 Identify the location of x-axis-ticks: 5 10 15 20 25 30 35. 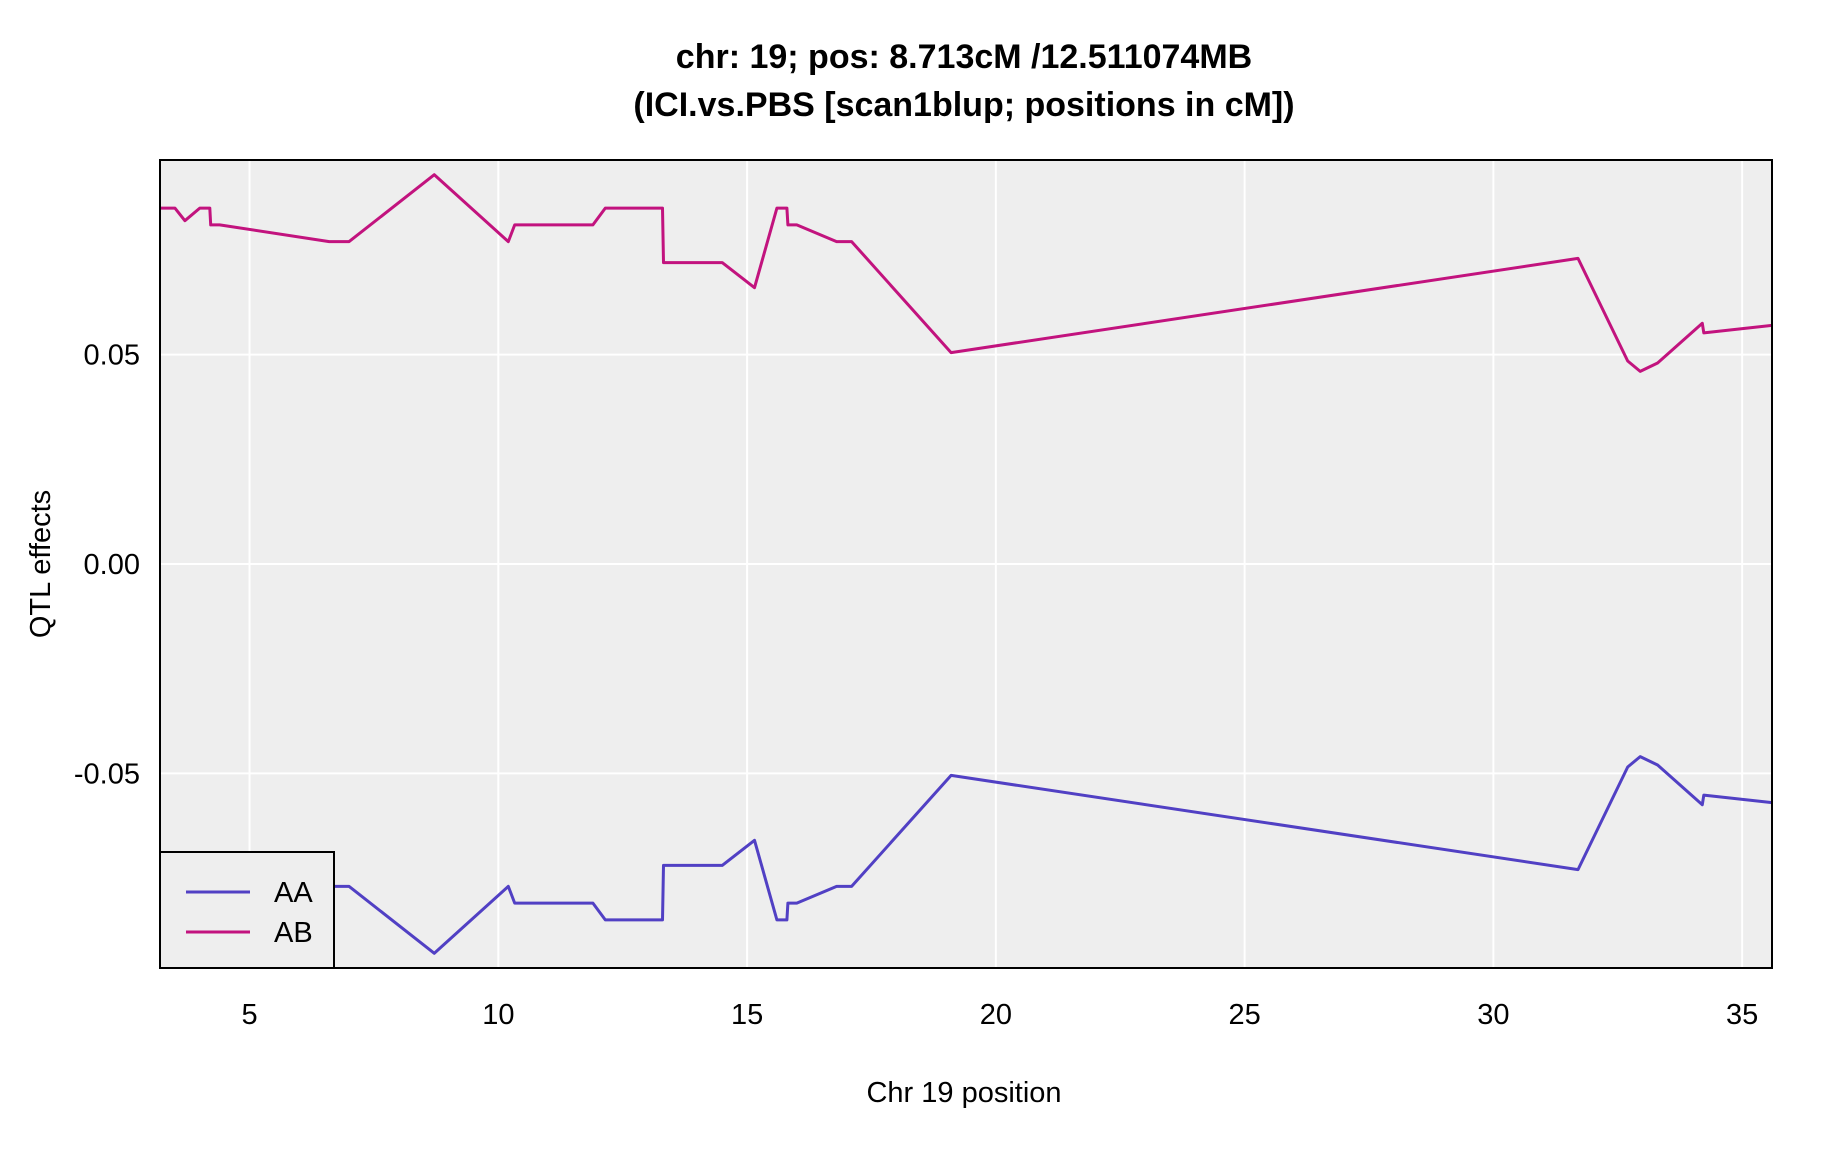
(999, 1015).